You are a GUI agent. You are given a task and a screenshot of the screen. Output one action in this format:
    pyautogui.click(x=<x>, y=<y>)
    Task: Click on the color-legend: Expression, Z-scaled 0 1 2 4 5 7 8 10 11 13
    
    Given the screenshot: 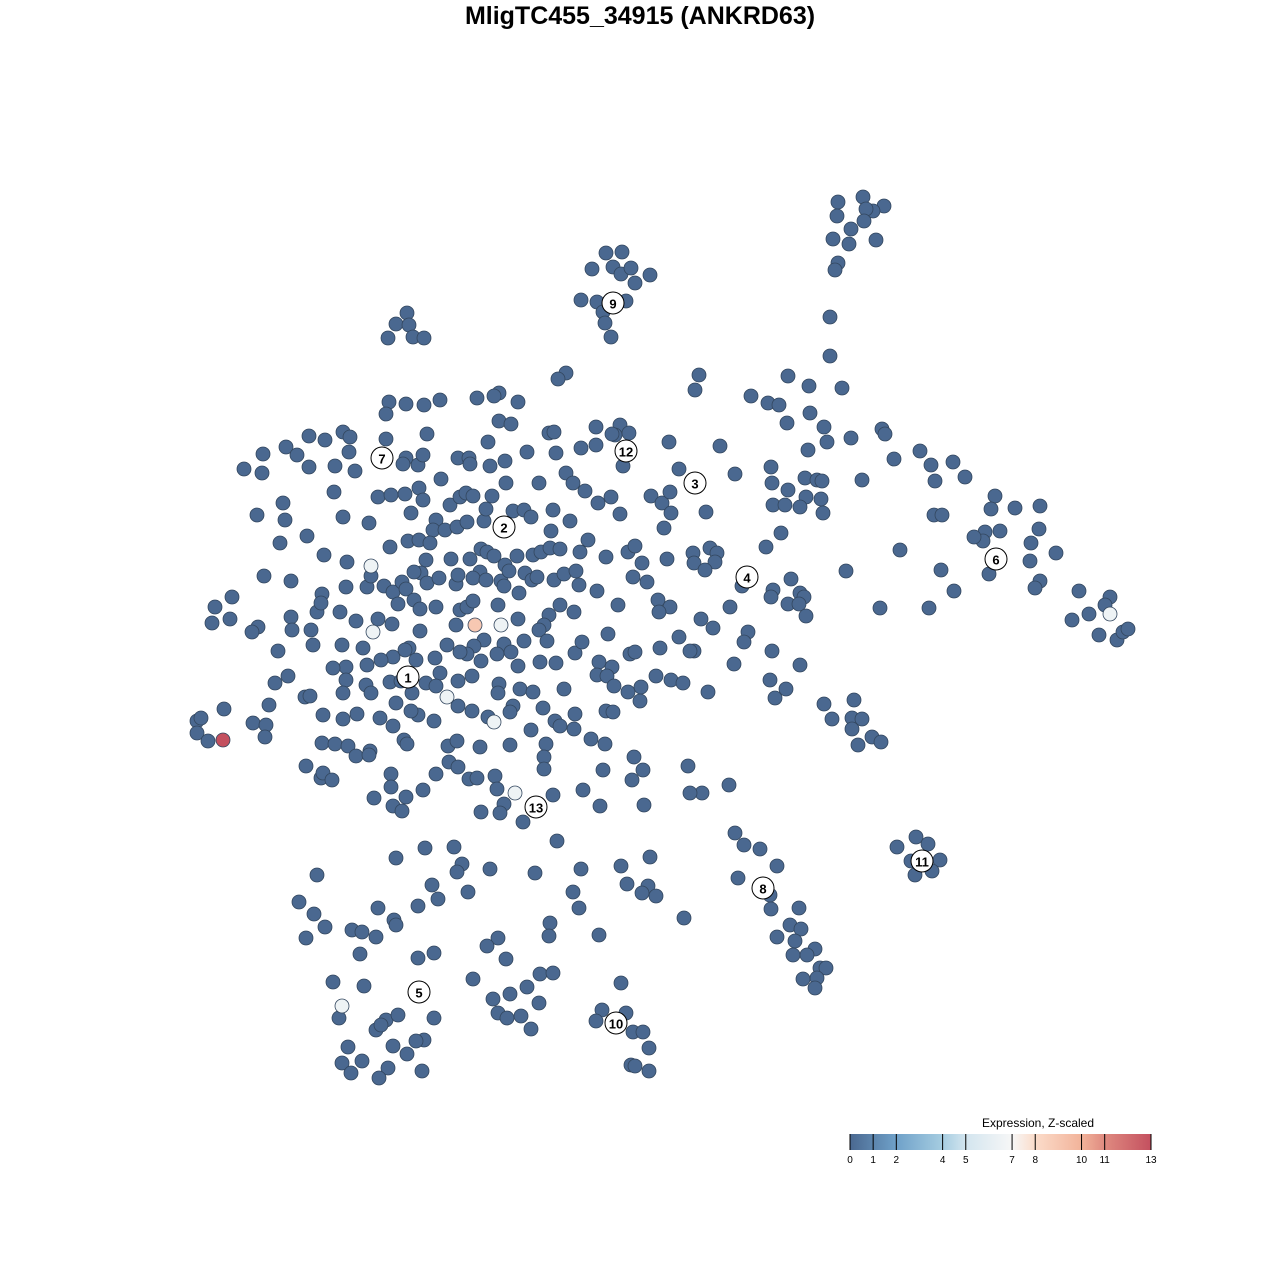 What is the action you would take?
    pyautogui.click(x=1002, y=1141)
    